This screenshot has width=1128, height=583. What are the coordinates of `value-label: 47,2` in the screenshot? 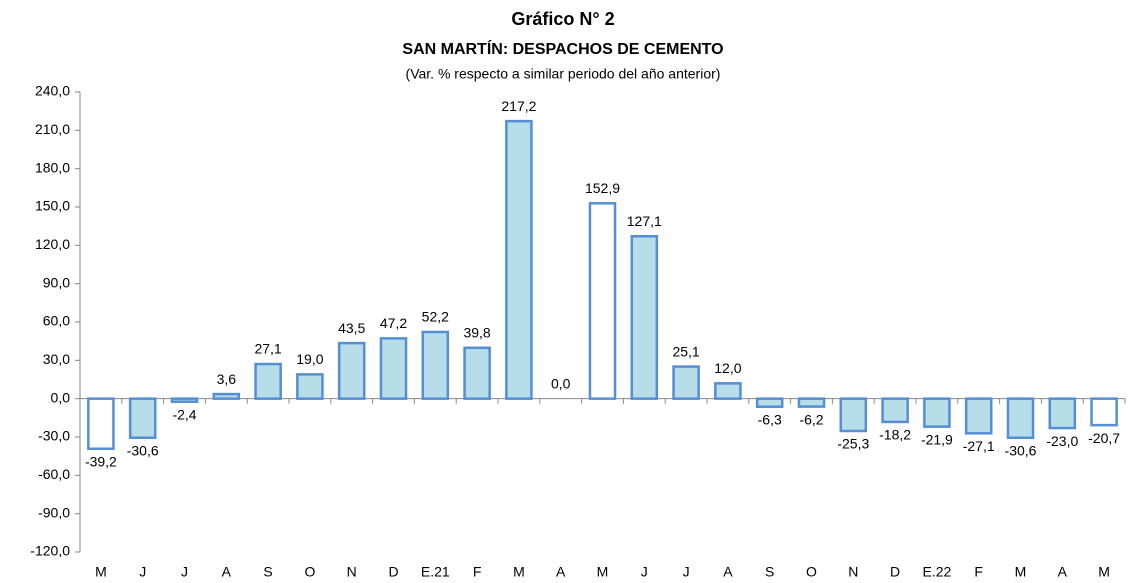 It's located at (393, 323).